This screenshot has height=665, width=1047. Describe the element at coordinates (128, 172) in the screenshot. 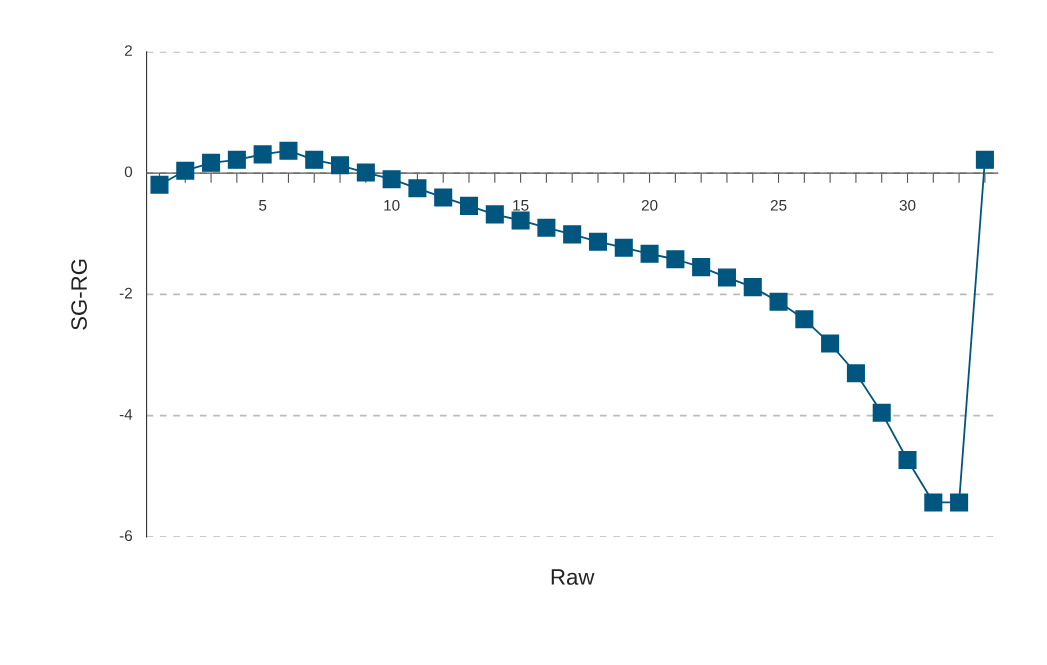

I see `y-tick-label: 0` at that location.